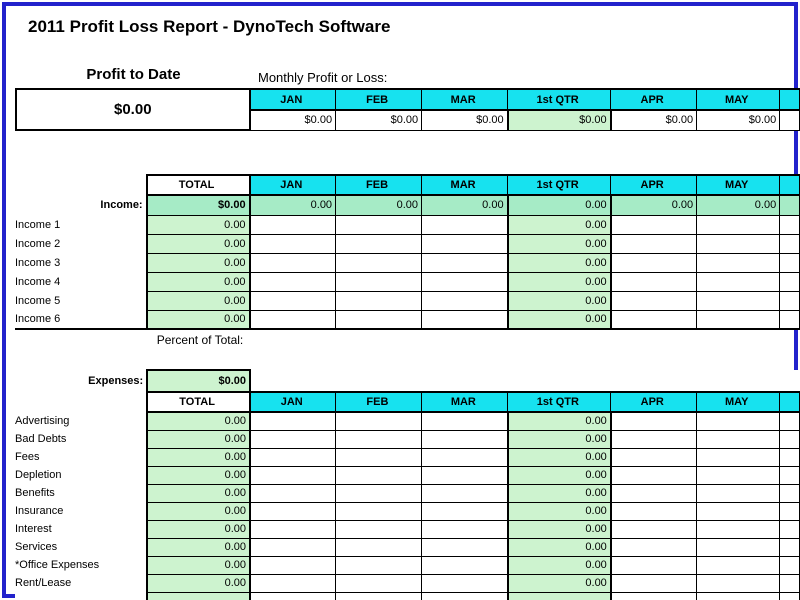 This screenshot has width=800, height=600. Describe the element at coordinates (133, 109) in the screenshot. I see `profit-to-date-value: $0.00` at that location.